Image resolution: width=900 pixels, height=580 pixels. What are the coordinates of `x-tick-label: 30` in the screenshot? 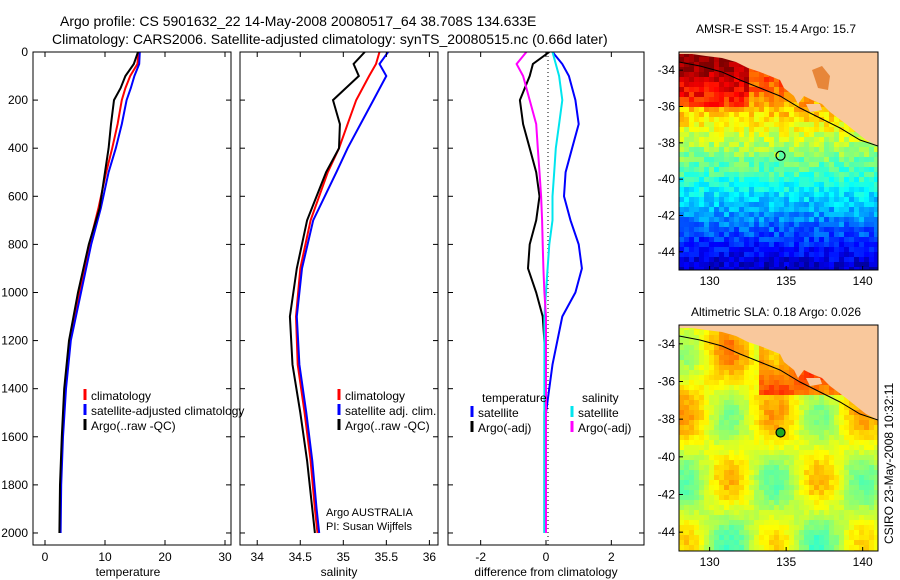 It's located at (225, 557).